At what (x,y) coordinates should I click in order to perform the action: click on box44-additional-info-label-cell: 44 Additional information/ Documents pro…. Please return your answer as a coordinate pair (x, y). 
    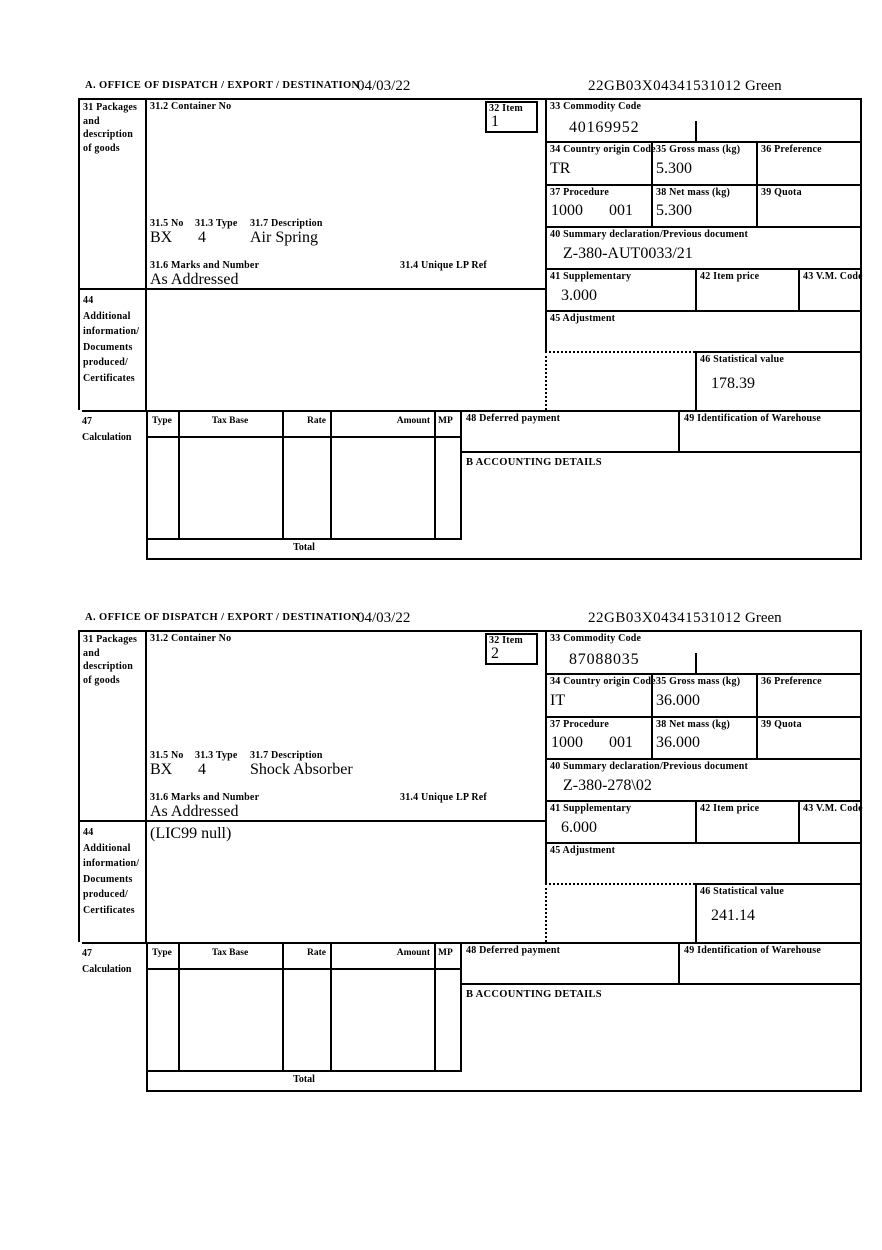
    Looking at the image, I should click on (111, 349).